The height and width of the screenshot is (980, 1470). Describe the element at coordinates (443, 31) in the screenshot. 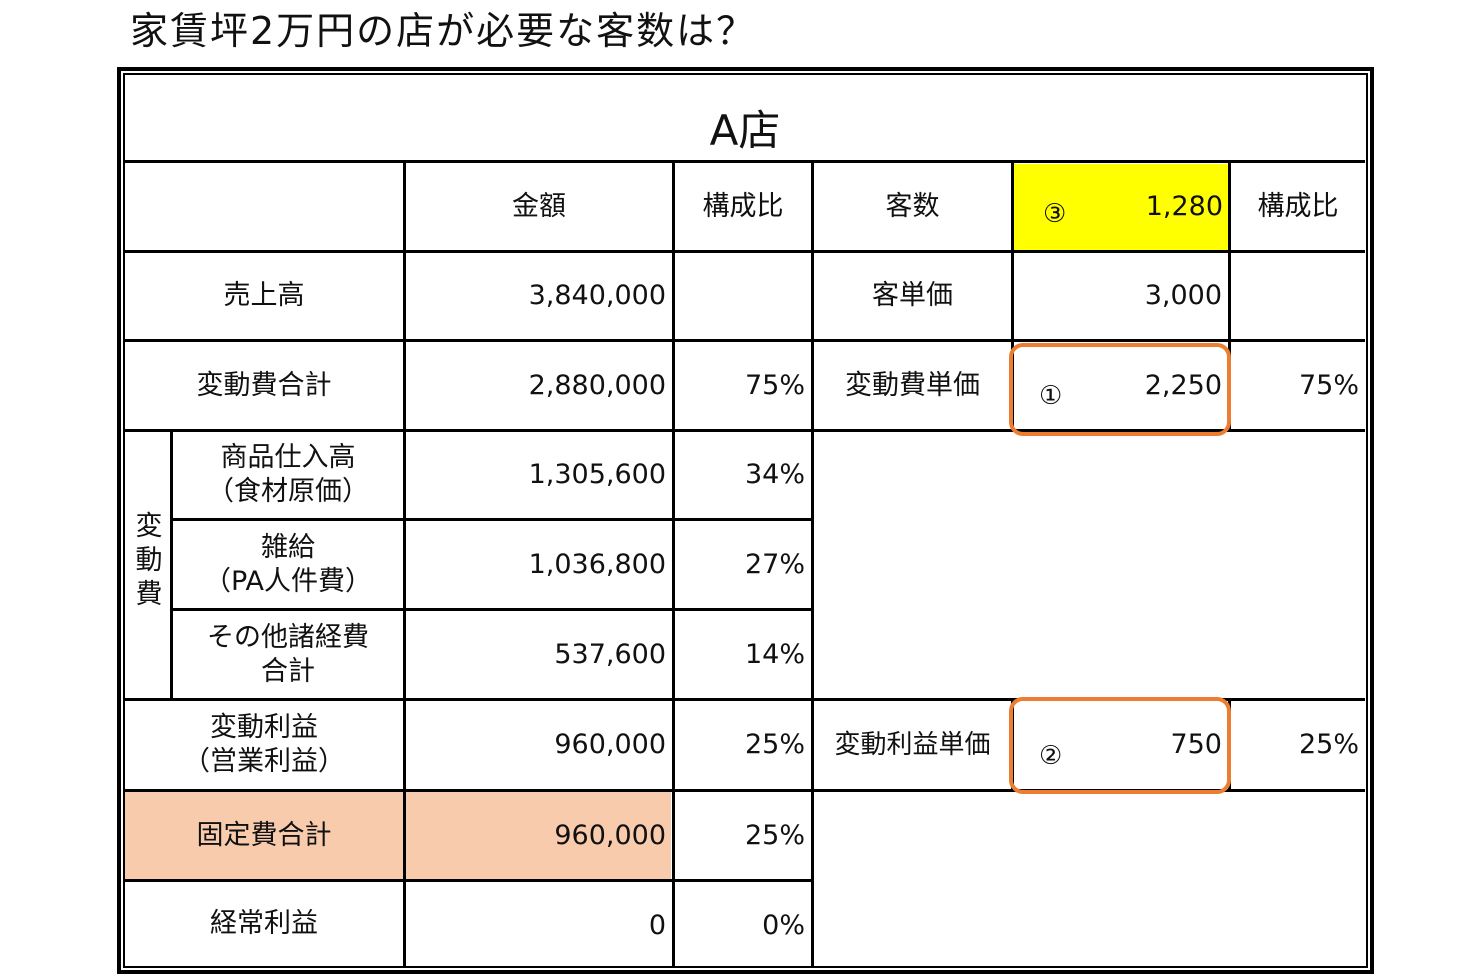

I see `page-title: 家賃坪2万円の店が必要な客数は？` at that location.